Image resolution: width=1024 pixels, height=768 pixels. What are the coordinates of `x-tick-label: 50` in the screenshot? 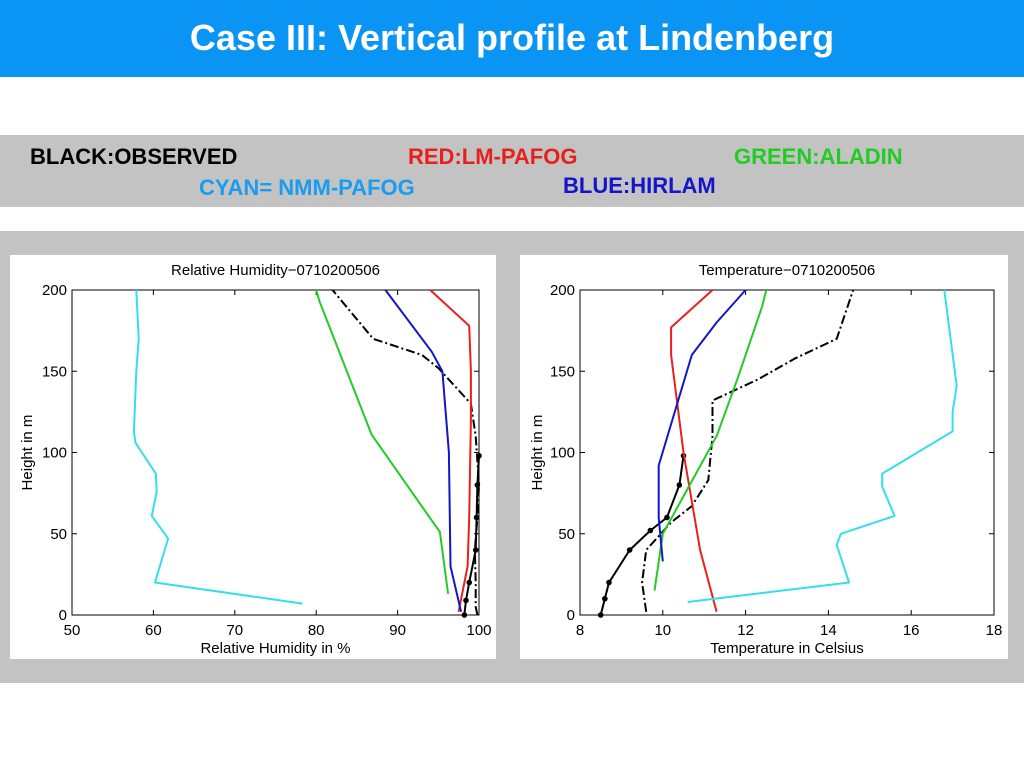 It's located at (72, 630).